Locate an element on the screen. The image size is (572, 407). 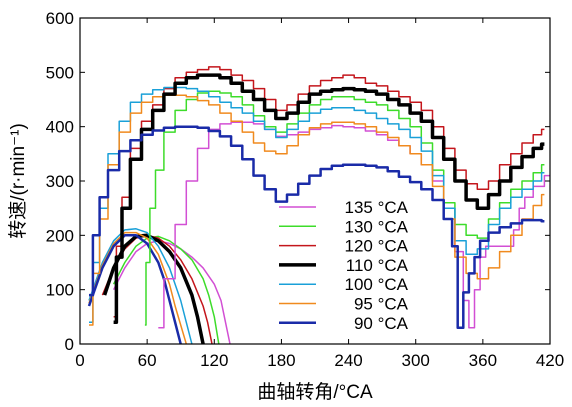
y-tick-label: 0 is located at coordinates (69, 344).